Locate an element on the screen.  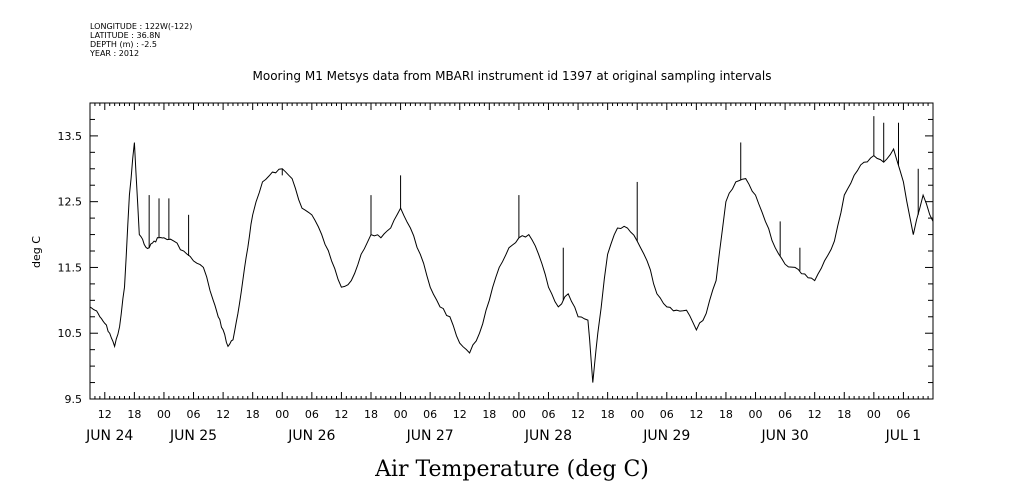
y-tick-label: 10.5 is located at coordinates (70, 333).